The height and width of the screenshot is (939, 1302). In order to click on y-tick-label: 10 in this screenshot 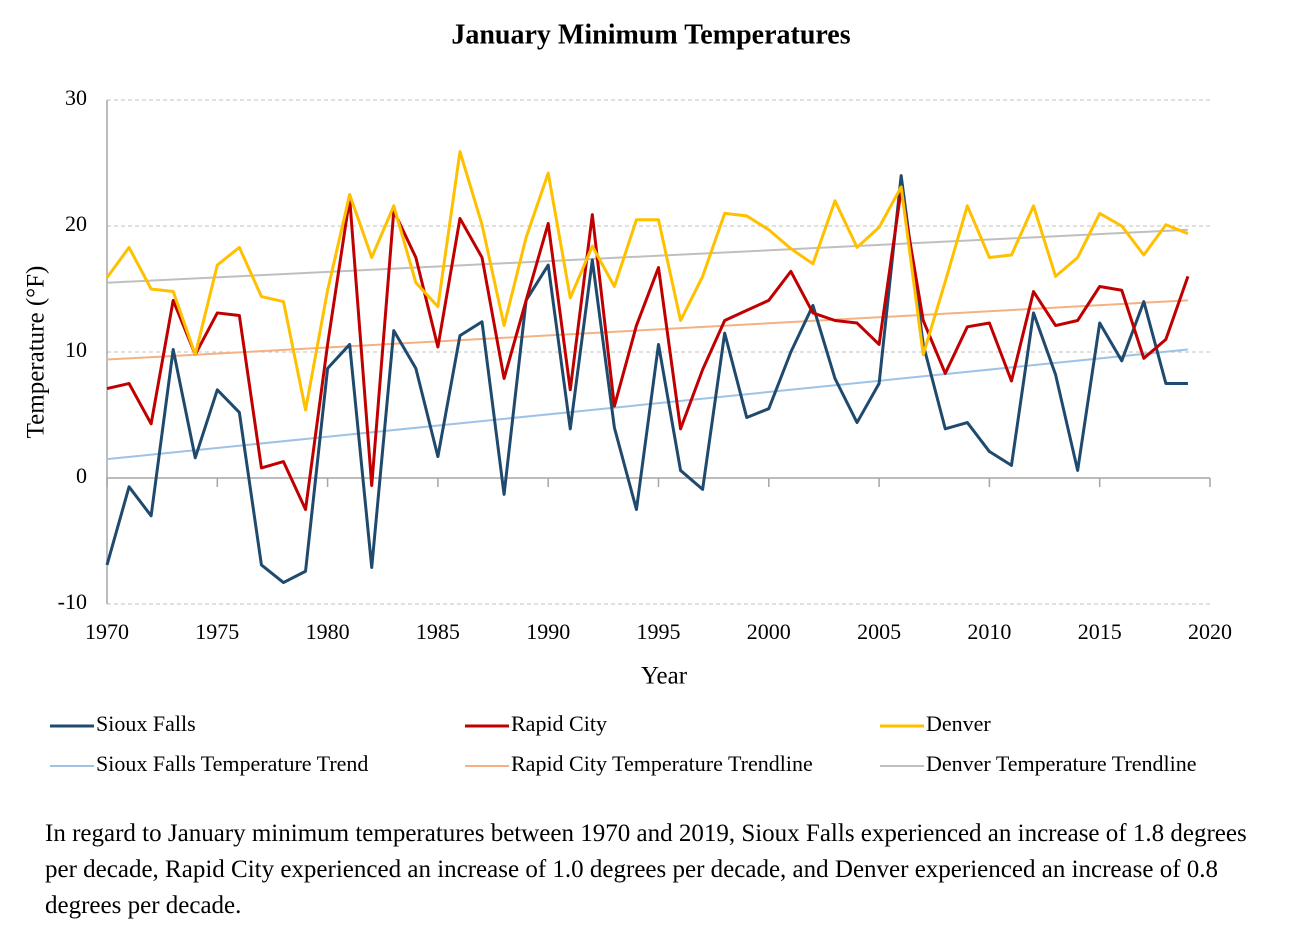, I will do `click(76, 349)`.